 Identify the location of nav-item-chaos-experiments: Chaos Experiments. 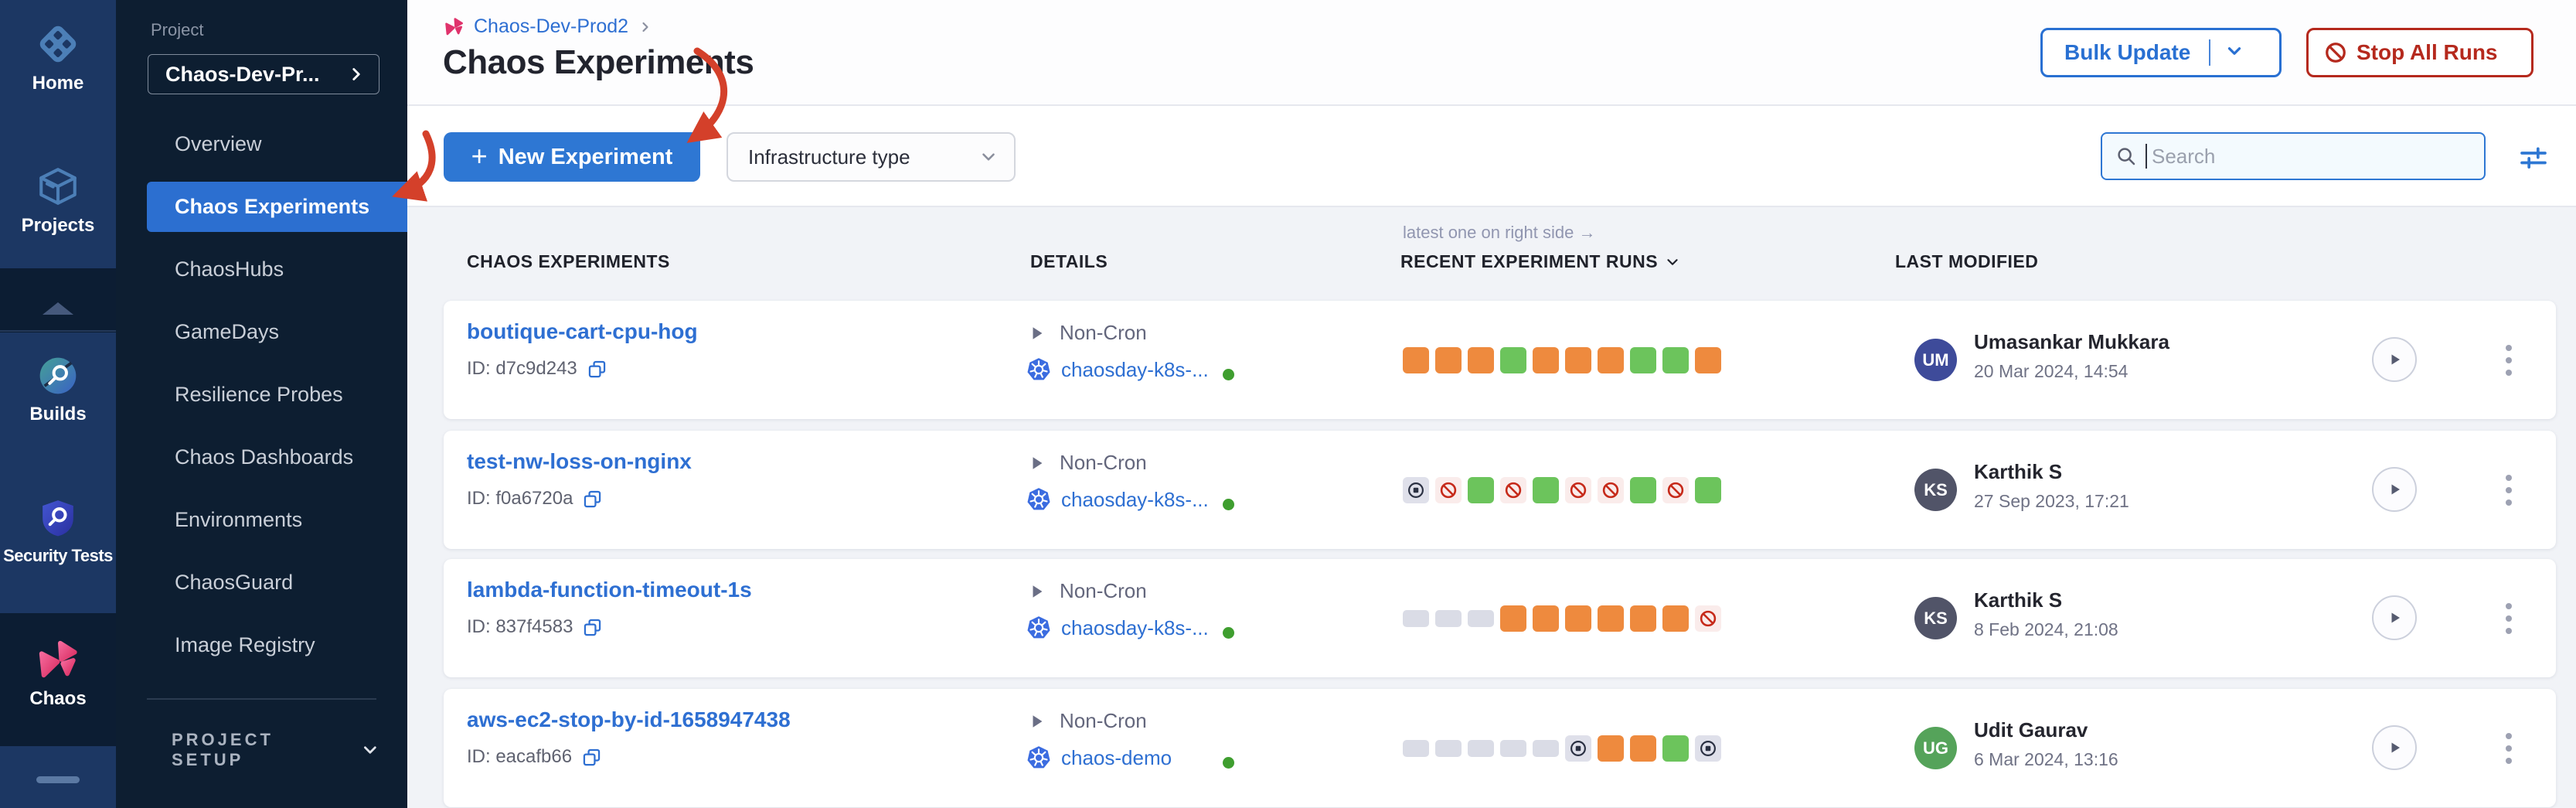
(277, 207).